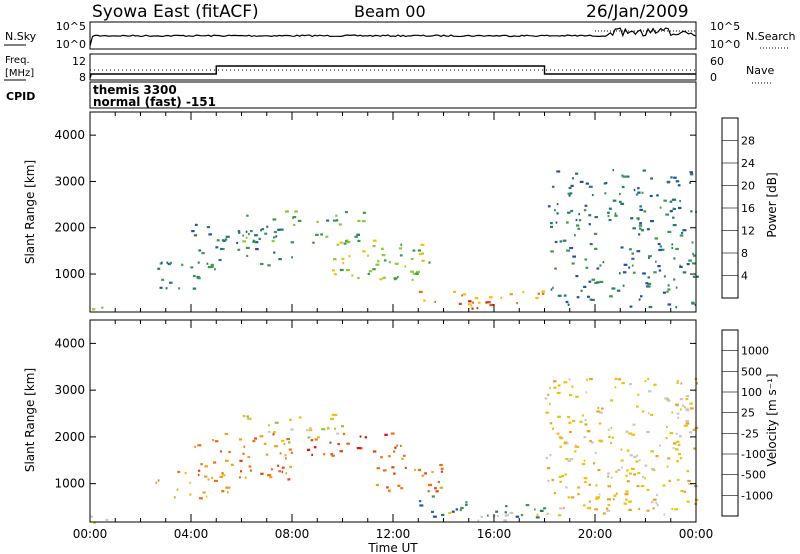 The width and height of the screenshot is (800, 554). Describe the element at coordinates (20, 96) in the screenshot. I see `cpid-label: CPID` at that location.